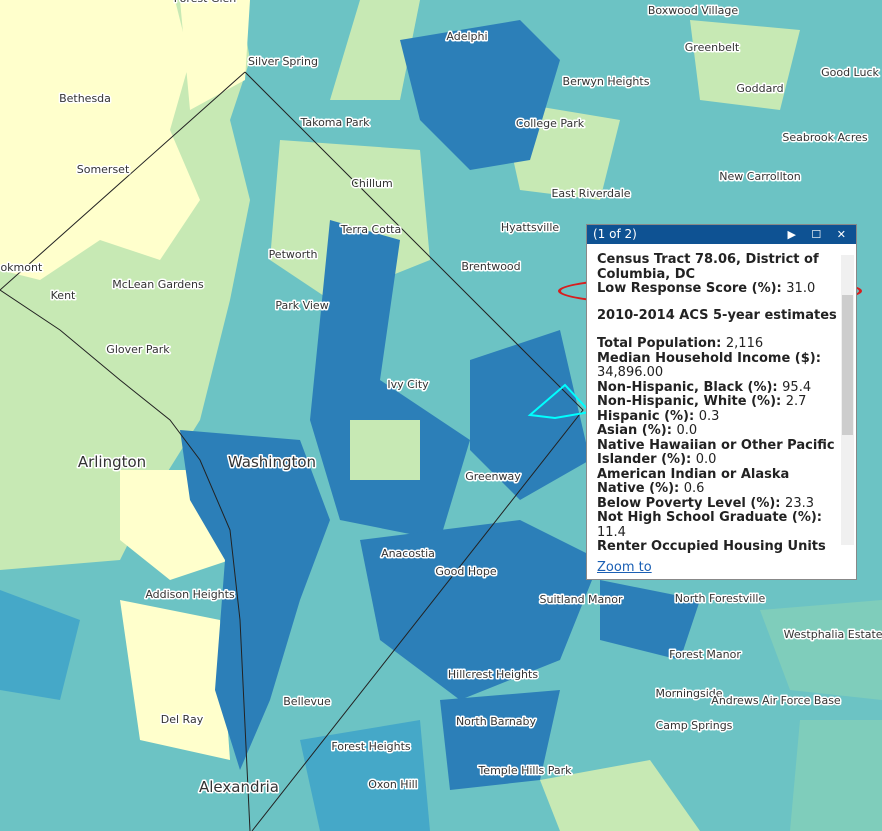 The height and width of the screenshot is (831, 882). What do you see at coordinates (392, 784) in the screenshot?
I see `place-label: Oxon Hill` at bounding box center [392, 784].